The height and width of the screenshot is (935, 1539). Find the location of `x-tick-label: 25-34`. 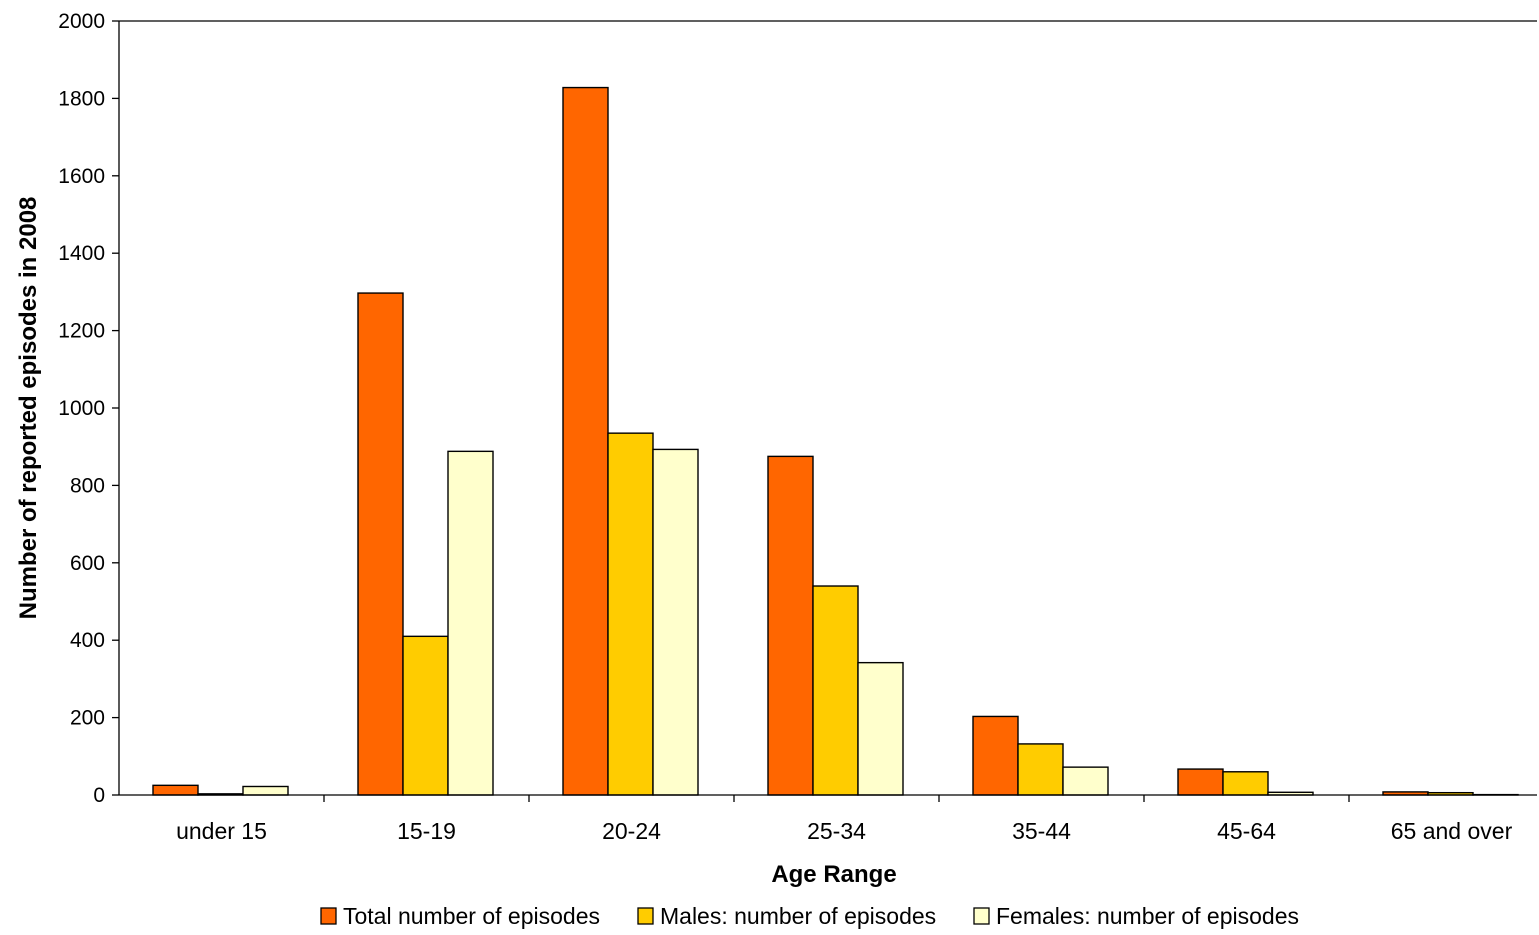

x-tick-label: 25-34 is located at coordinates (836, 831).